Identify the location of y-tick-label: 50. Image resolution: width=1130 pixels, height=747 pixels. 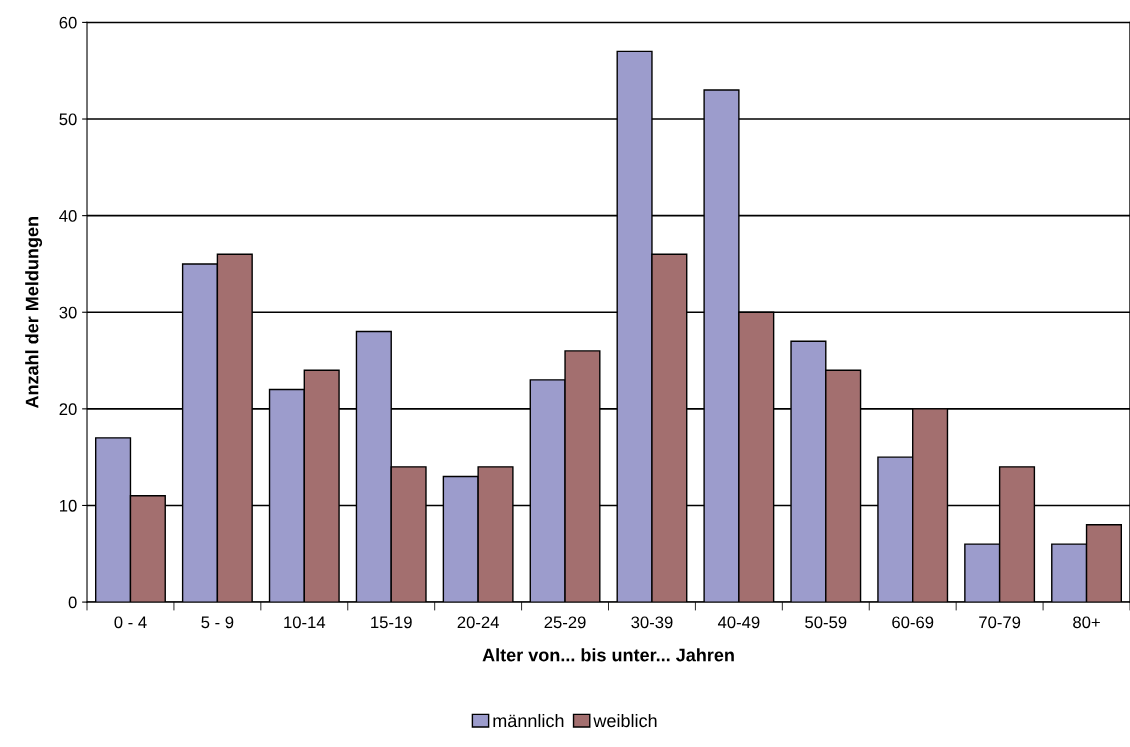
(68, 119).